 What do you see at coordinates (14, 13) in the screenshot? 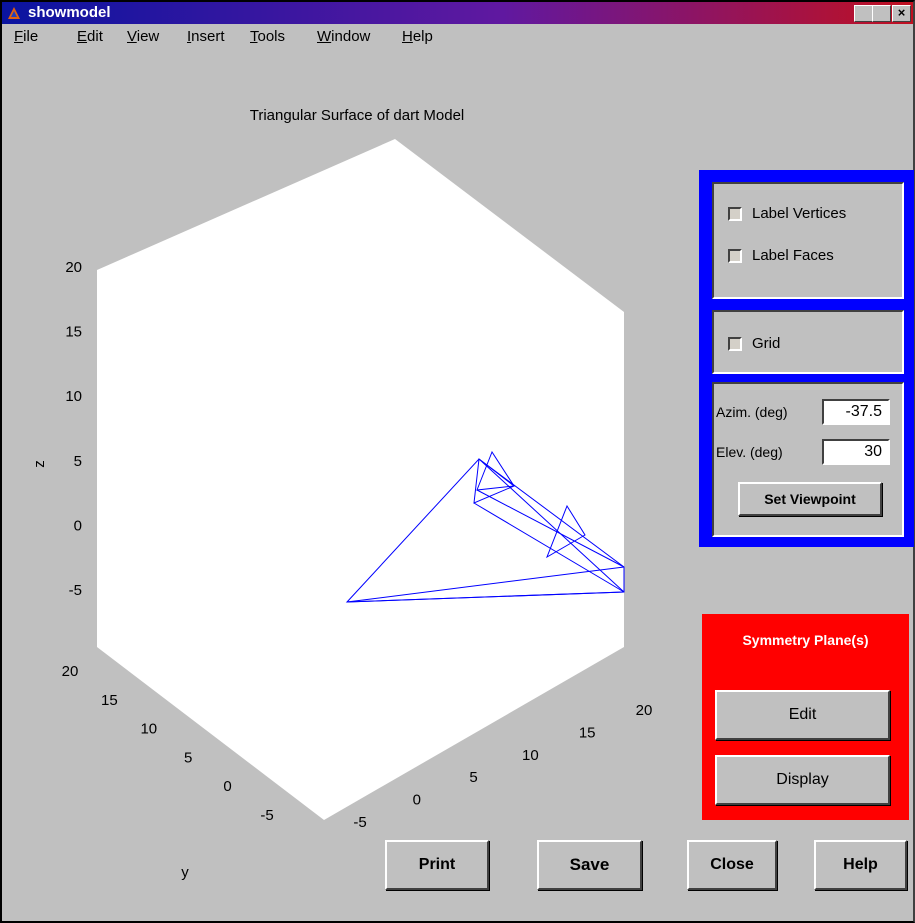
I see `app-icon` at bounding box center [14, 13].